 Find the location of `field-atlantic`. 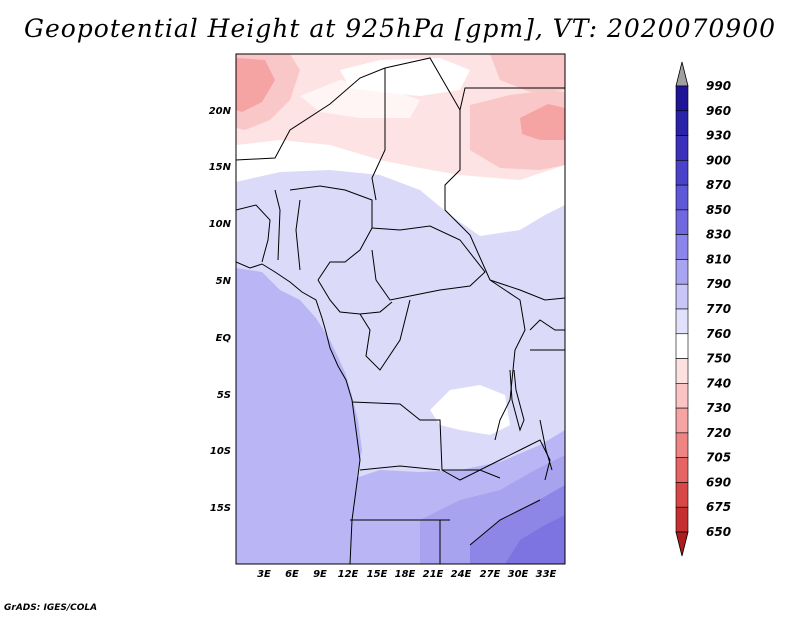

field-atlantic is located at coordinates (299, 416).